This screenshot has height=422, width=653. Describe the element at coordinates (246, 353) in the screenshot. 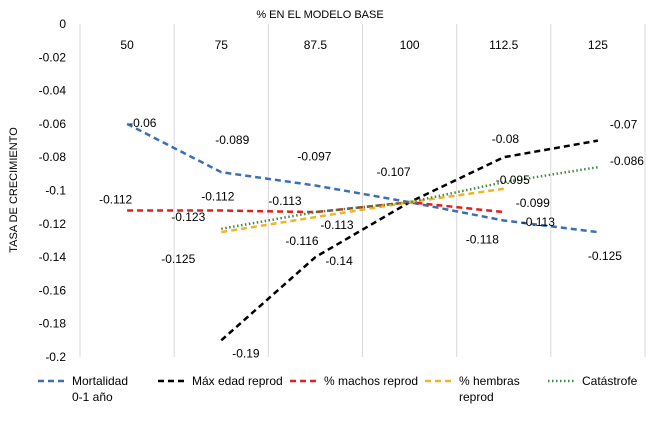

I see `data-label: -0.19` at that location.